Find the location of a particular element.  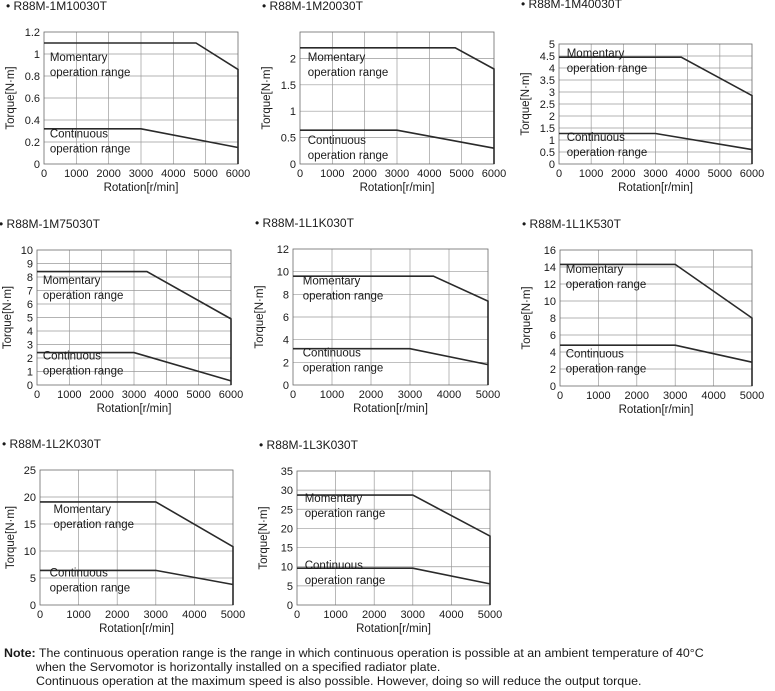

y-tick-label: 4.5 is located at coordinates (547, 57).